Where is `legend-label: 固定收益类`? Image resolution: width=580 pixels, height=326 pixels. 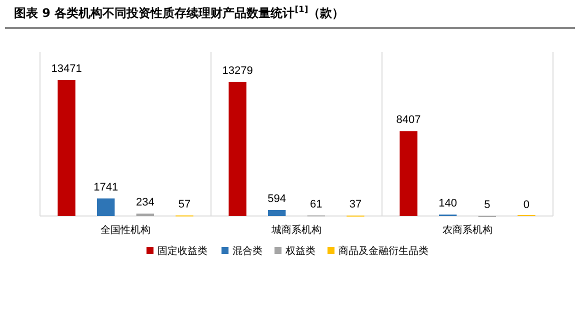
legend-label: 固定收益类 is located at coordinates (183, 251).